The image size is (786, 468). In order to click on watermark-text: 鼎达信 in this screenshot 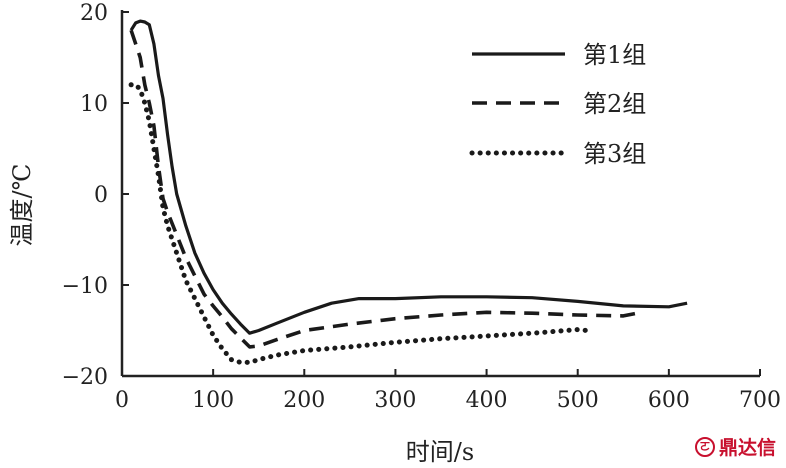, I will do `click(747, 448)`.